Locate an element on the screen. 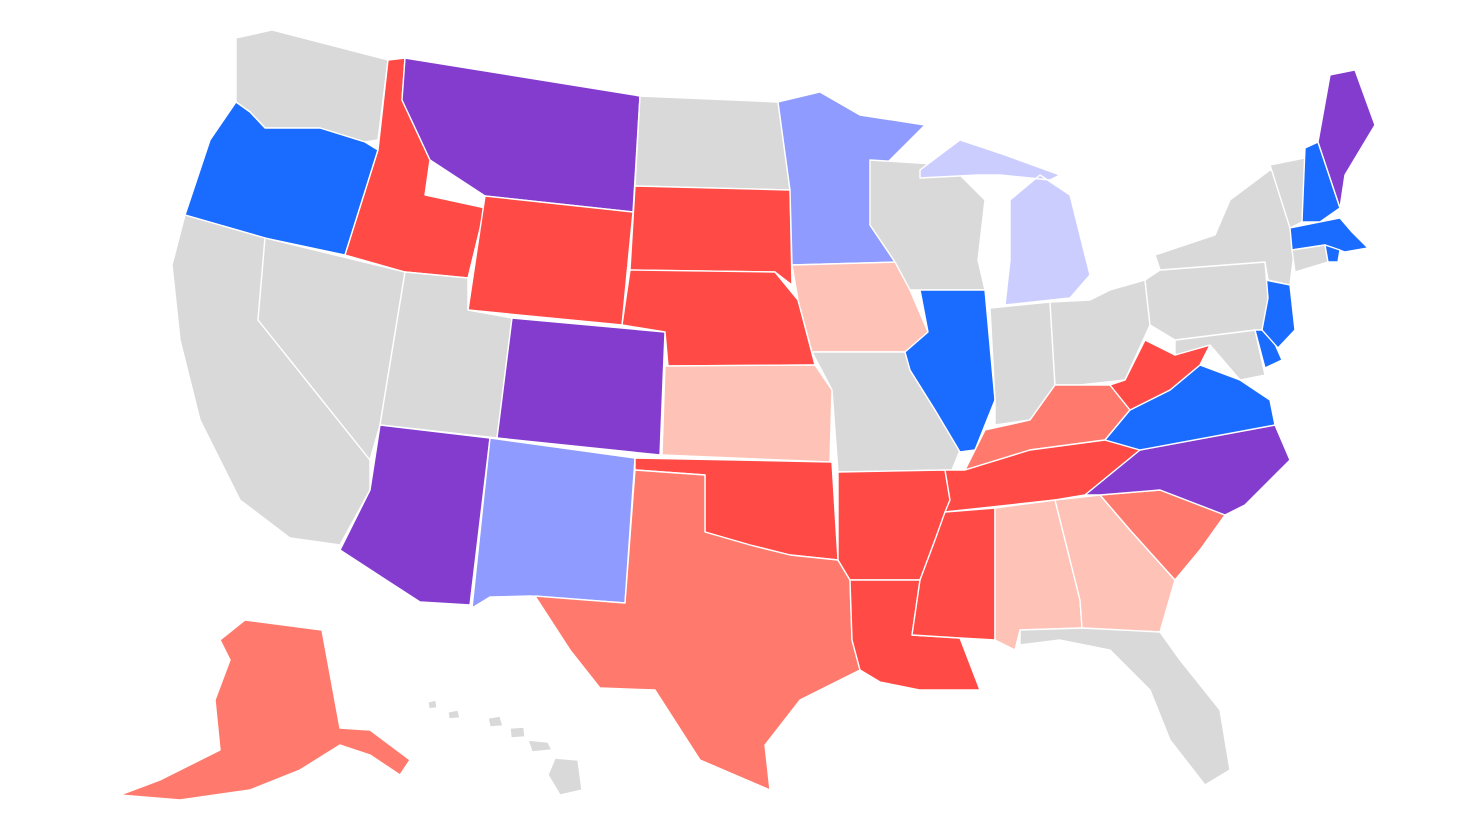 The width and height of the screenshot is (1480, 833). state-TN is located at coordinates (1042, 476).